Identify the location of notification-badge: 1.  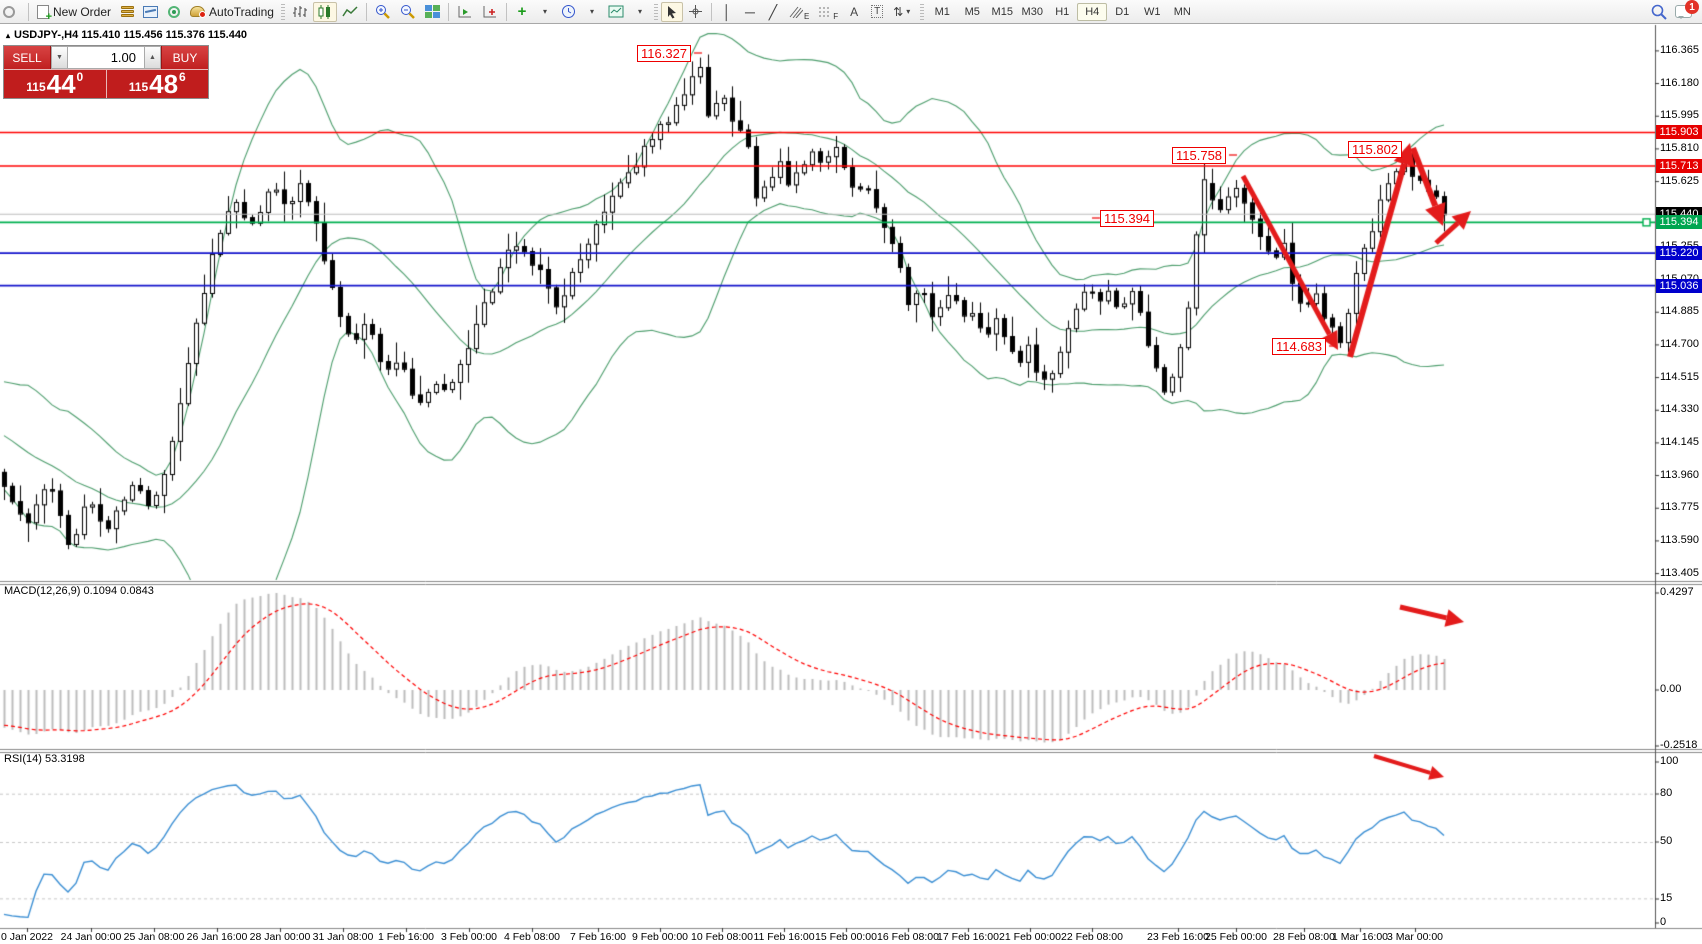
(1692, 7).